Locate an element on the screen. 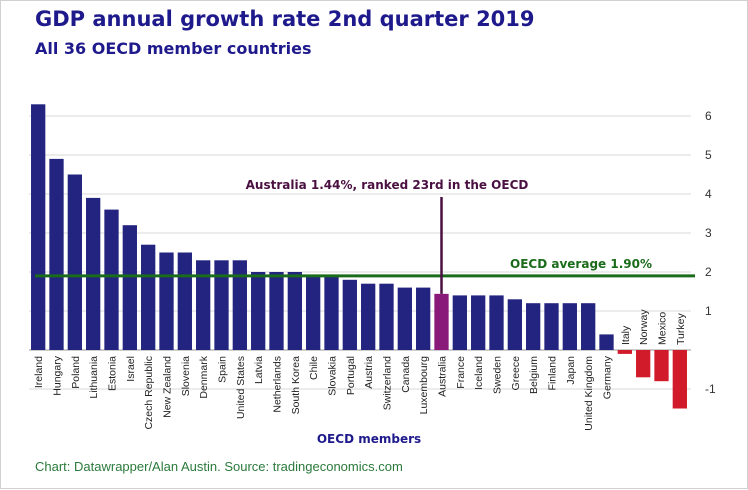 The width and height of the screenshot is (748, 490). category-label: Latvia is located at coordinates (259, 370).